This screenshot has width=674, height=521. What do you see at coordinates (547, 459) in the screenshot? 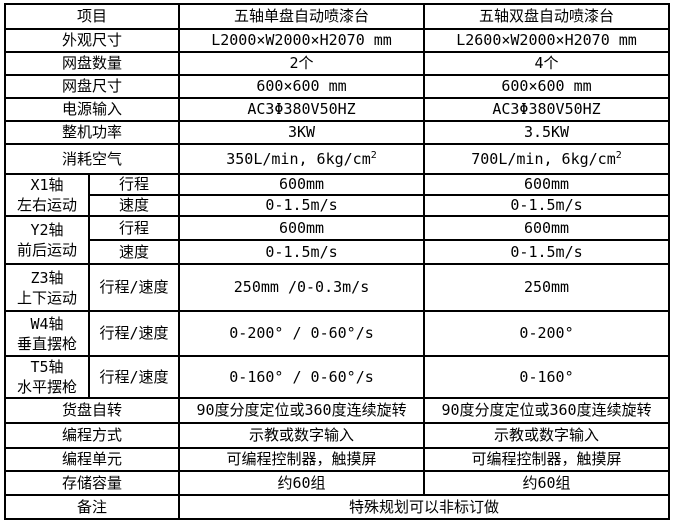
I see `cell-programming-unit-product2: 可编程控制器，触摸屏` at bounding box center [547, 459].